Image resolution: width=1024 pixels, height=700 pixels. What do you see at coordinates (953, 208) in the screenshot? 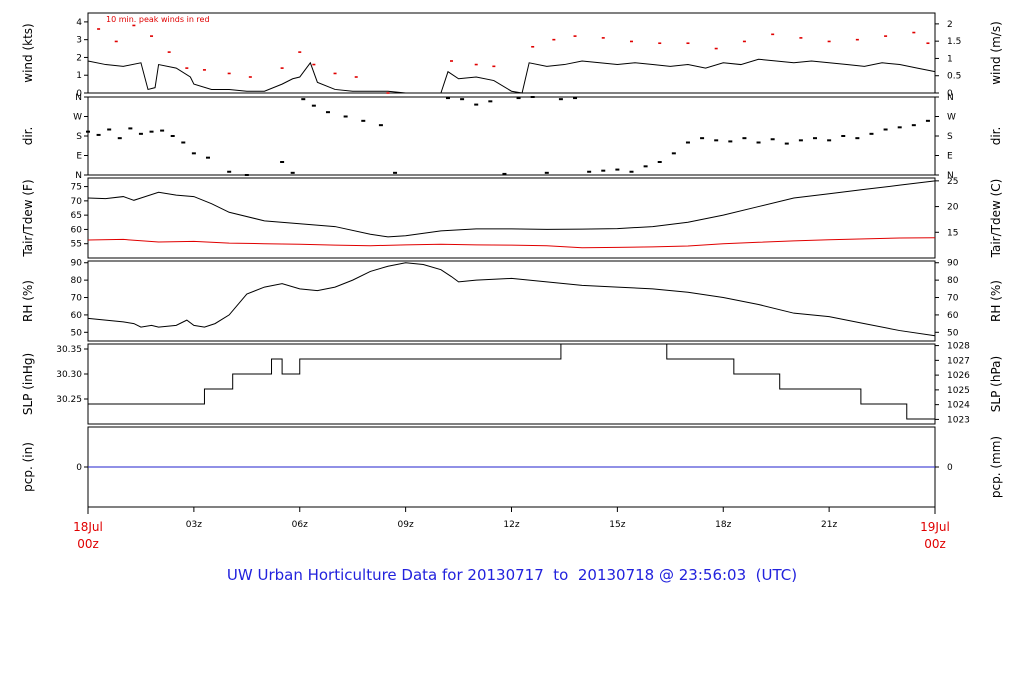
I see `temp-ytick-right-label: 20` at bounding box center [953, 208].